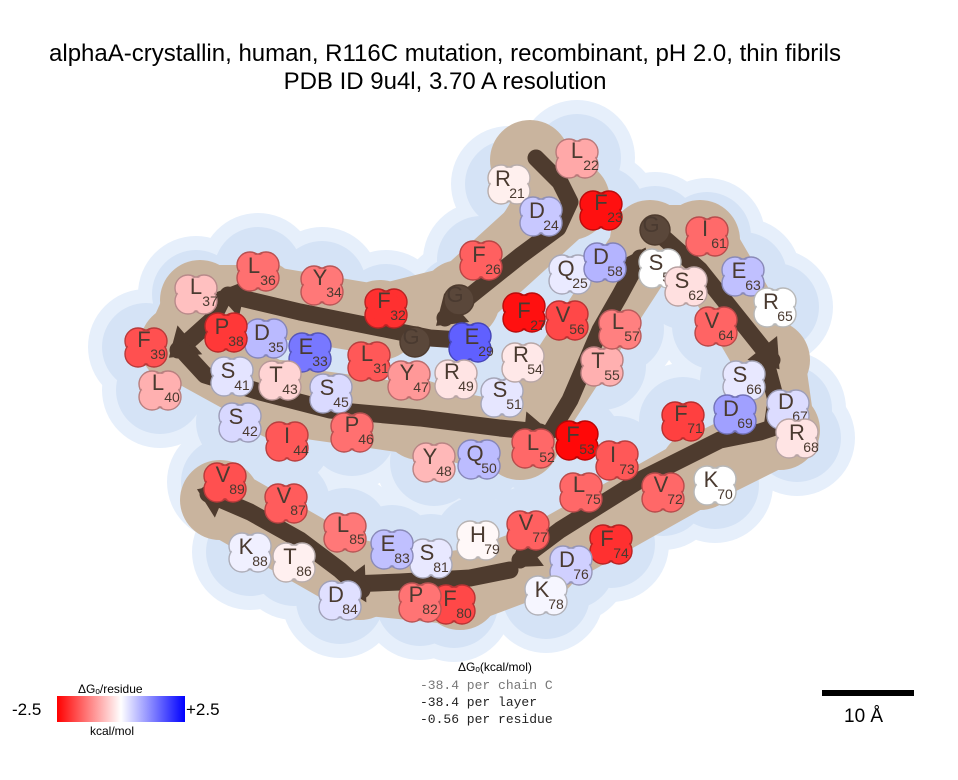 The width and height of the screenshot is (958, 780). I want to click on legend-min-label: -2.5, so click(27, 709).